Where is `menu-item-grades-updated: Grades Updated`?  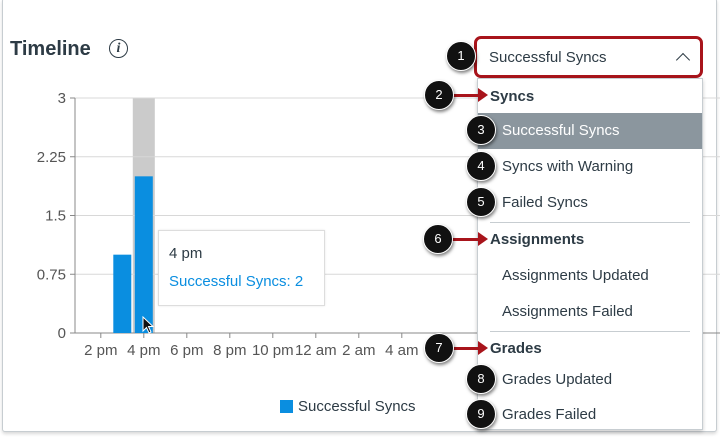
menu-item-grades-updated: Grades Updated is located at coordinates (557, 379).